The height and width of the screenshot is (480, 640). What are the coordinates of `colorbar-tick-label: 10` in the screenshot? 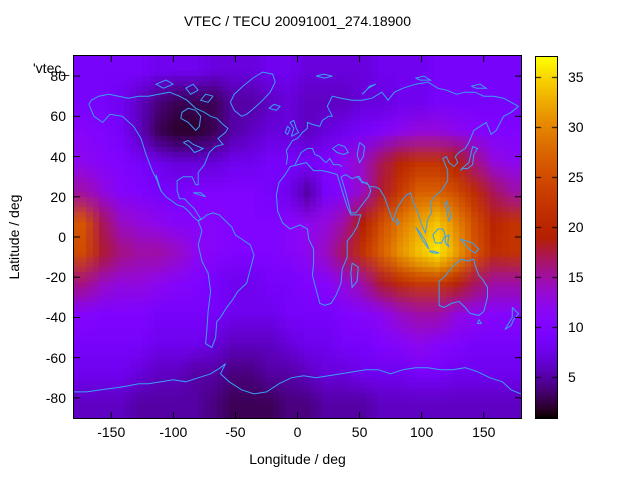 It's located at (576, 327).